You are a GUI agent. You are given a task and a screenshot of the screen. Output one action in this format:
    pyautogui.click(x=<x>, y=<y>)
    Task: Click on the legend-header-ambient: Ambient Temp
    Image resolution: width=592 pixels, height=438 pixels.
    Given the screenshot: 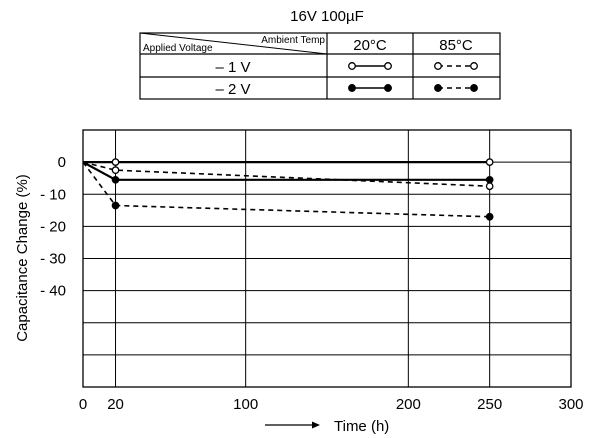 What is the action you would take?
    pyautogui.click(x=293, y=40)
    